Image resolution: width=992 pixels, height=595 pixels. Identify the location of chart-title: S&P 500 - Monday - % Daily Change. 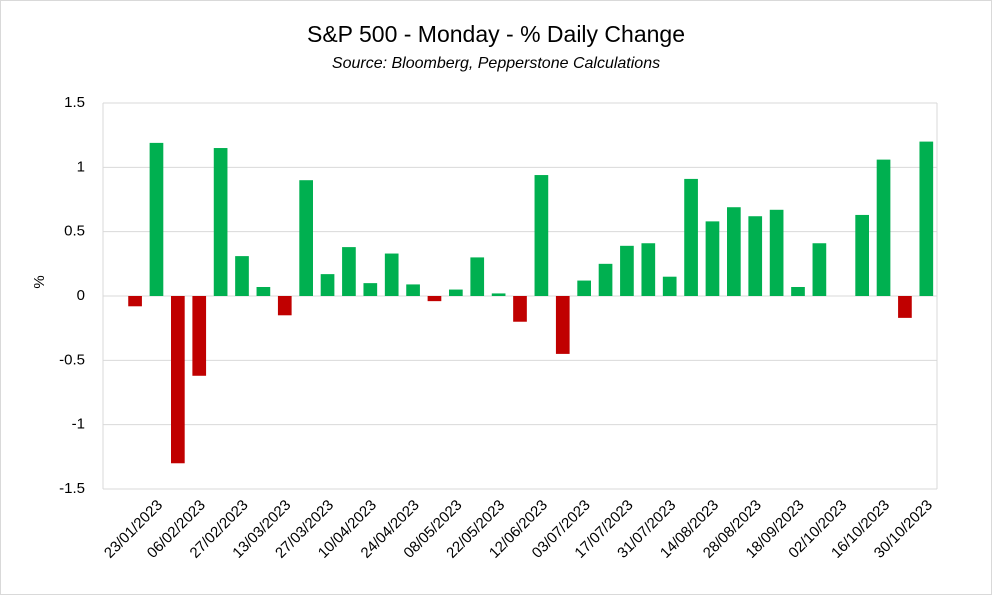
(496, 34).